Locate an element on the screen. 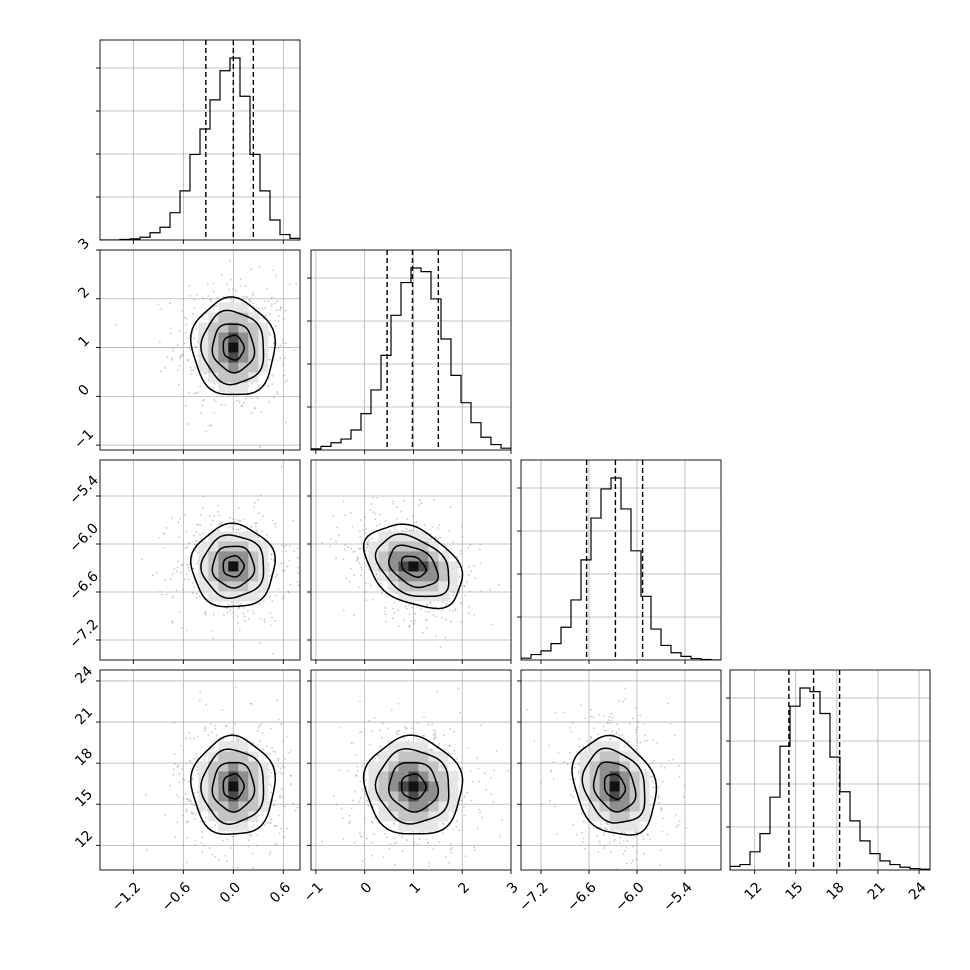  contour-line is located at coordinates (232, 565).